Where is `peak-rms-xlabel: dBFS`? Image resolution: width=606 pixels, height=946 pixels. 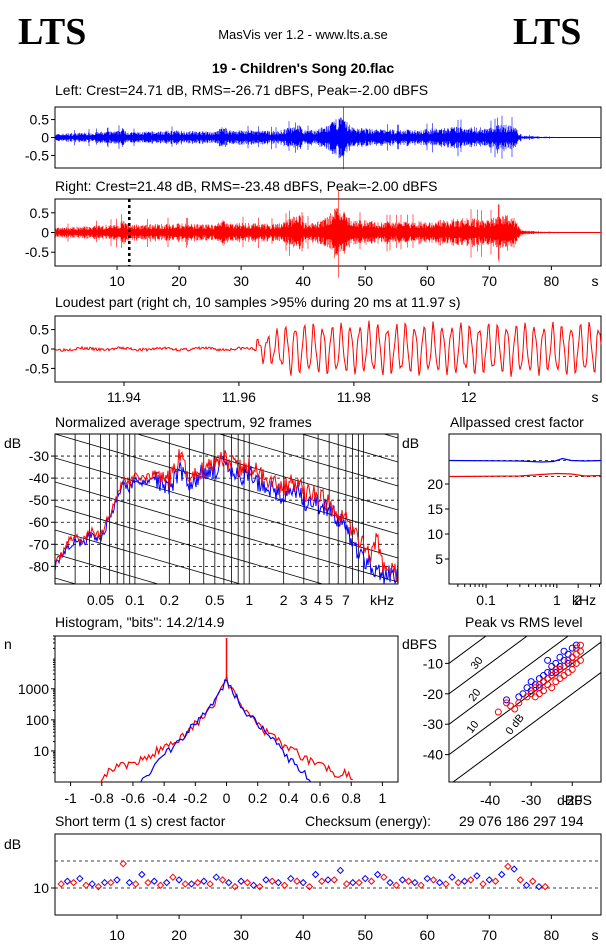 peak-rms-xlabel: dBFS is located at coordinates (574, 800).